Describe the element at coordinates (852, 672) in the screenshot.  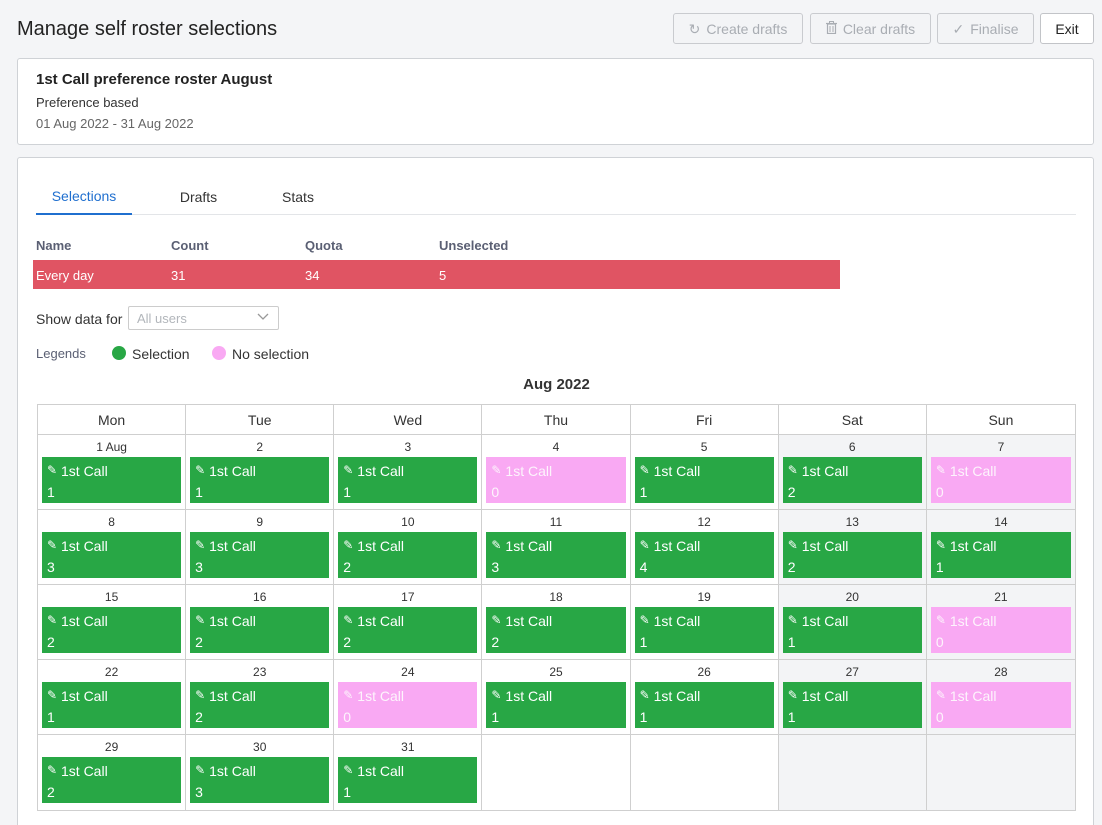
I see `day-number: 27` at that location.